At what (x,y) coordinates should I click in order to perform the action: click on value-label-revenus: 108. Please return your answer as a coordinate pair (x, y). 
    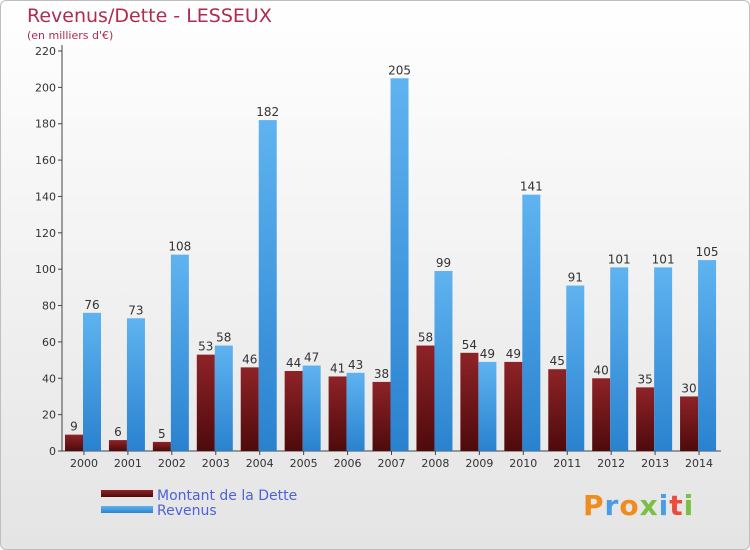
    Looking at the image, I should click on (179, 247).